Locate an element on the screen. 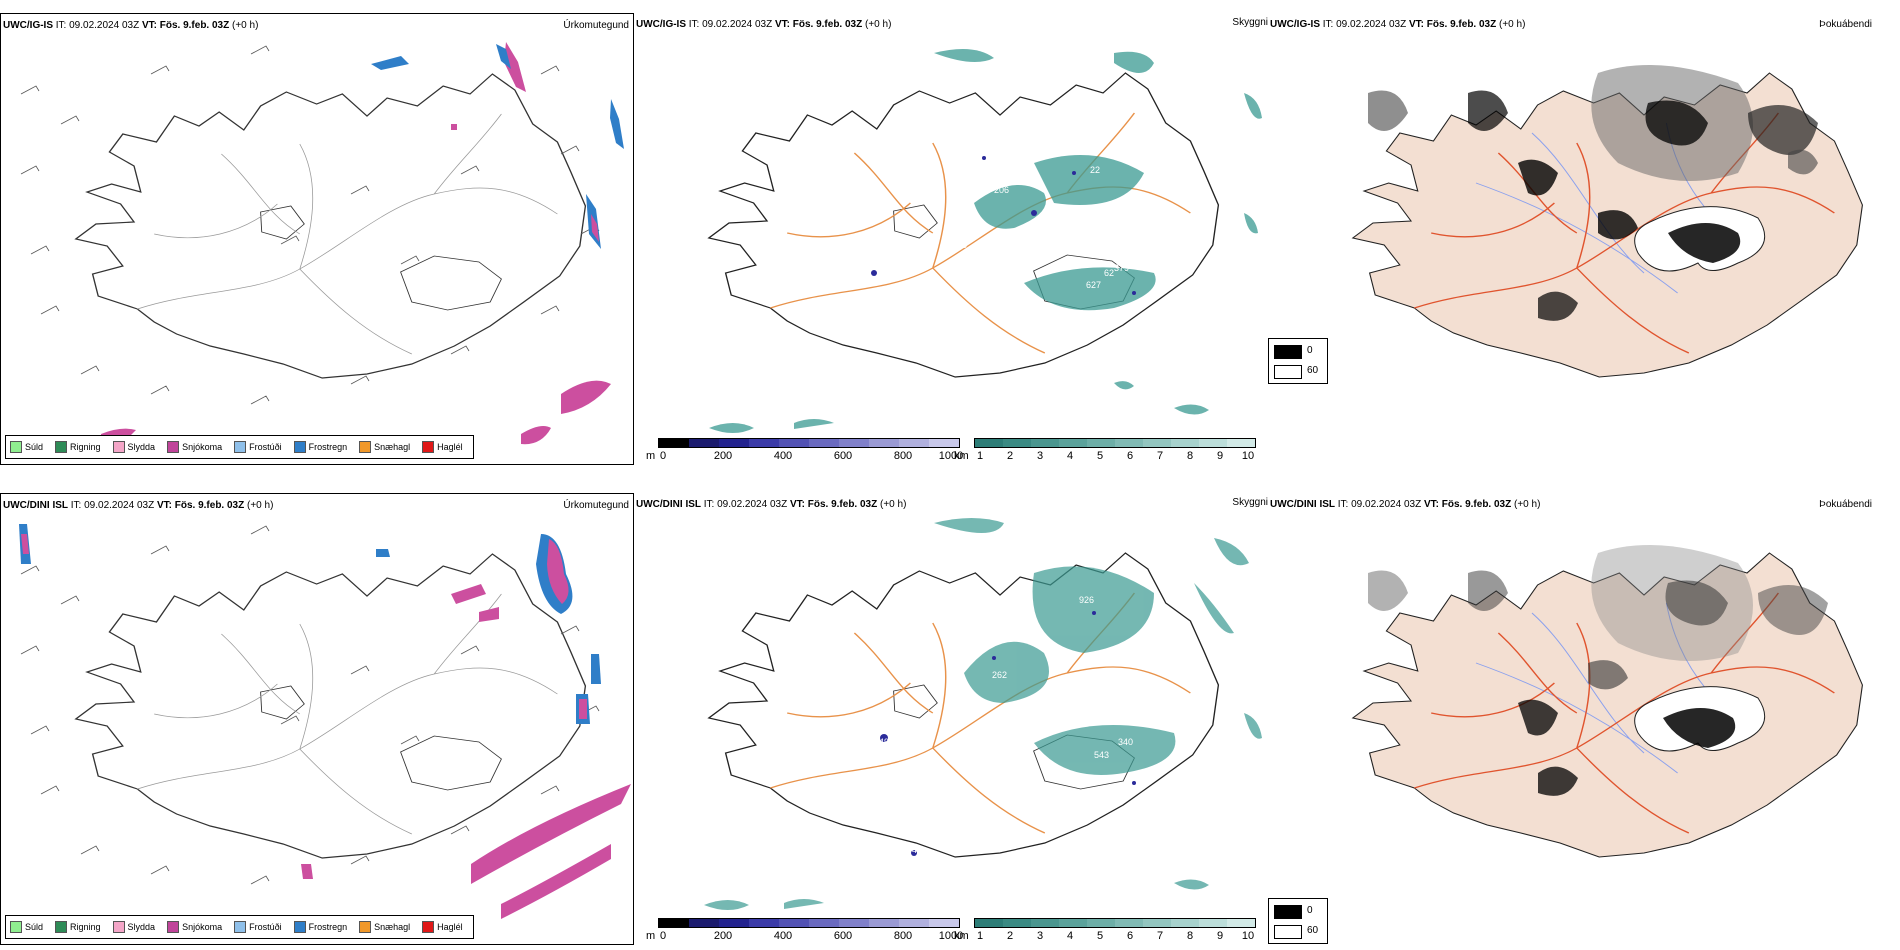  colorbar-tick: 1000 is located at coordinates (951, 456).